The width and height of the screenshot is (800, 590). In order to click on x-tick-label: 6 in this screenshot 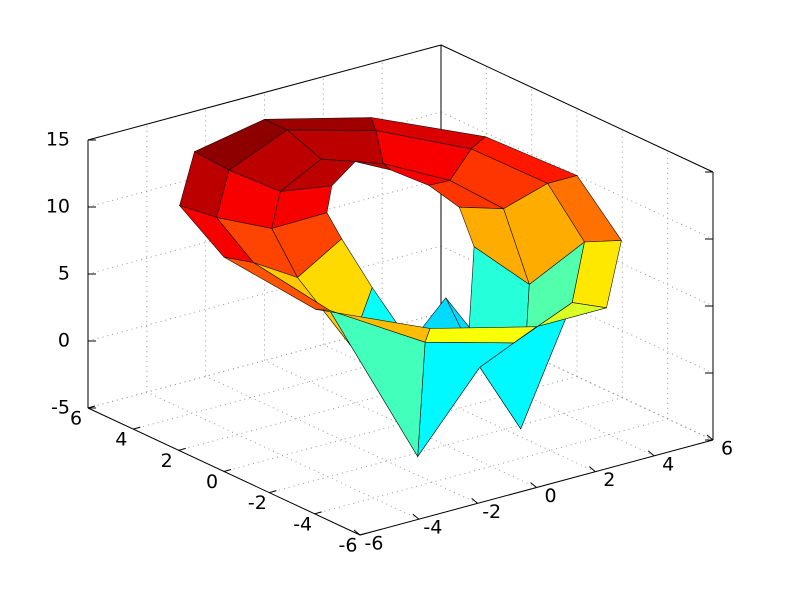, I will do `click(727, 449)`.